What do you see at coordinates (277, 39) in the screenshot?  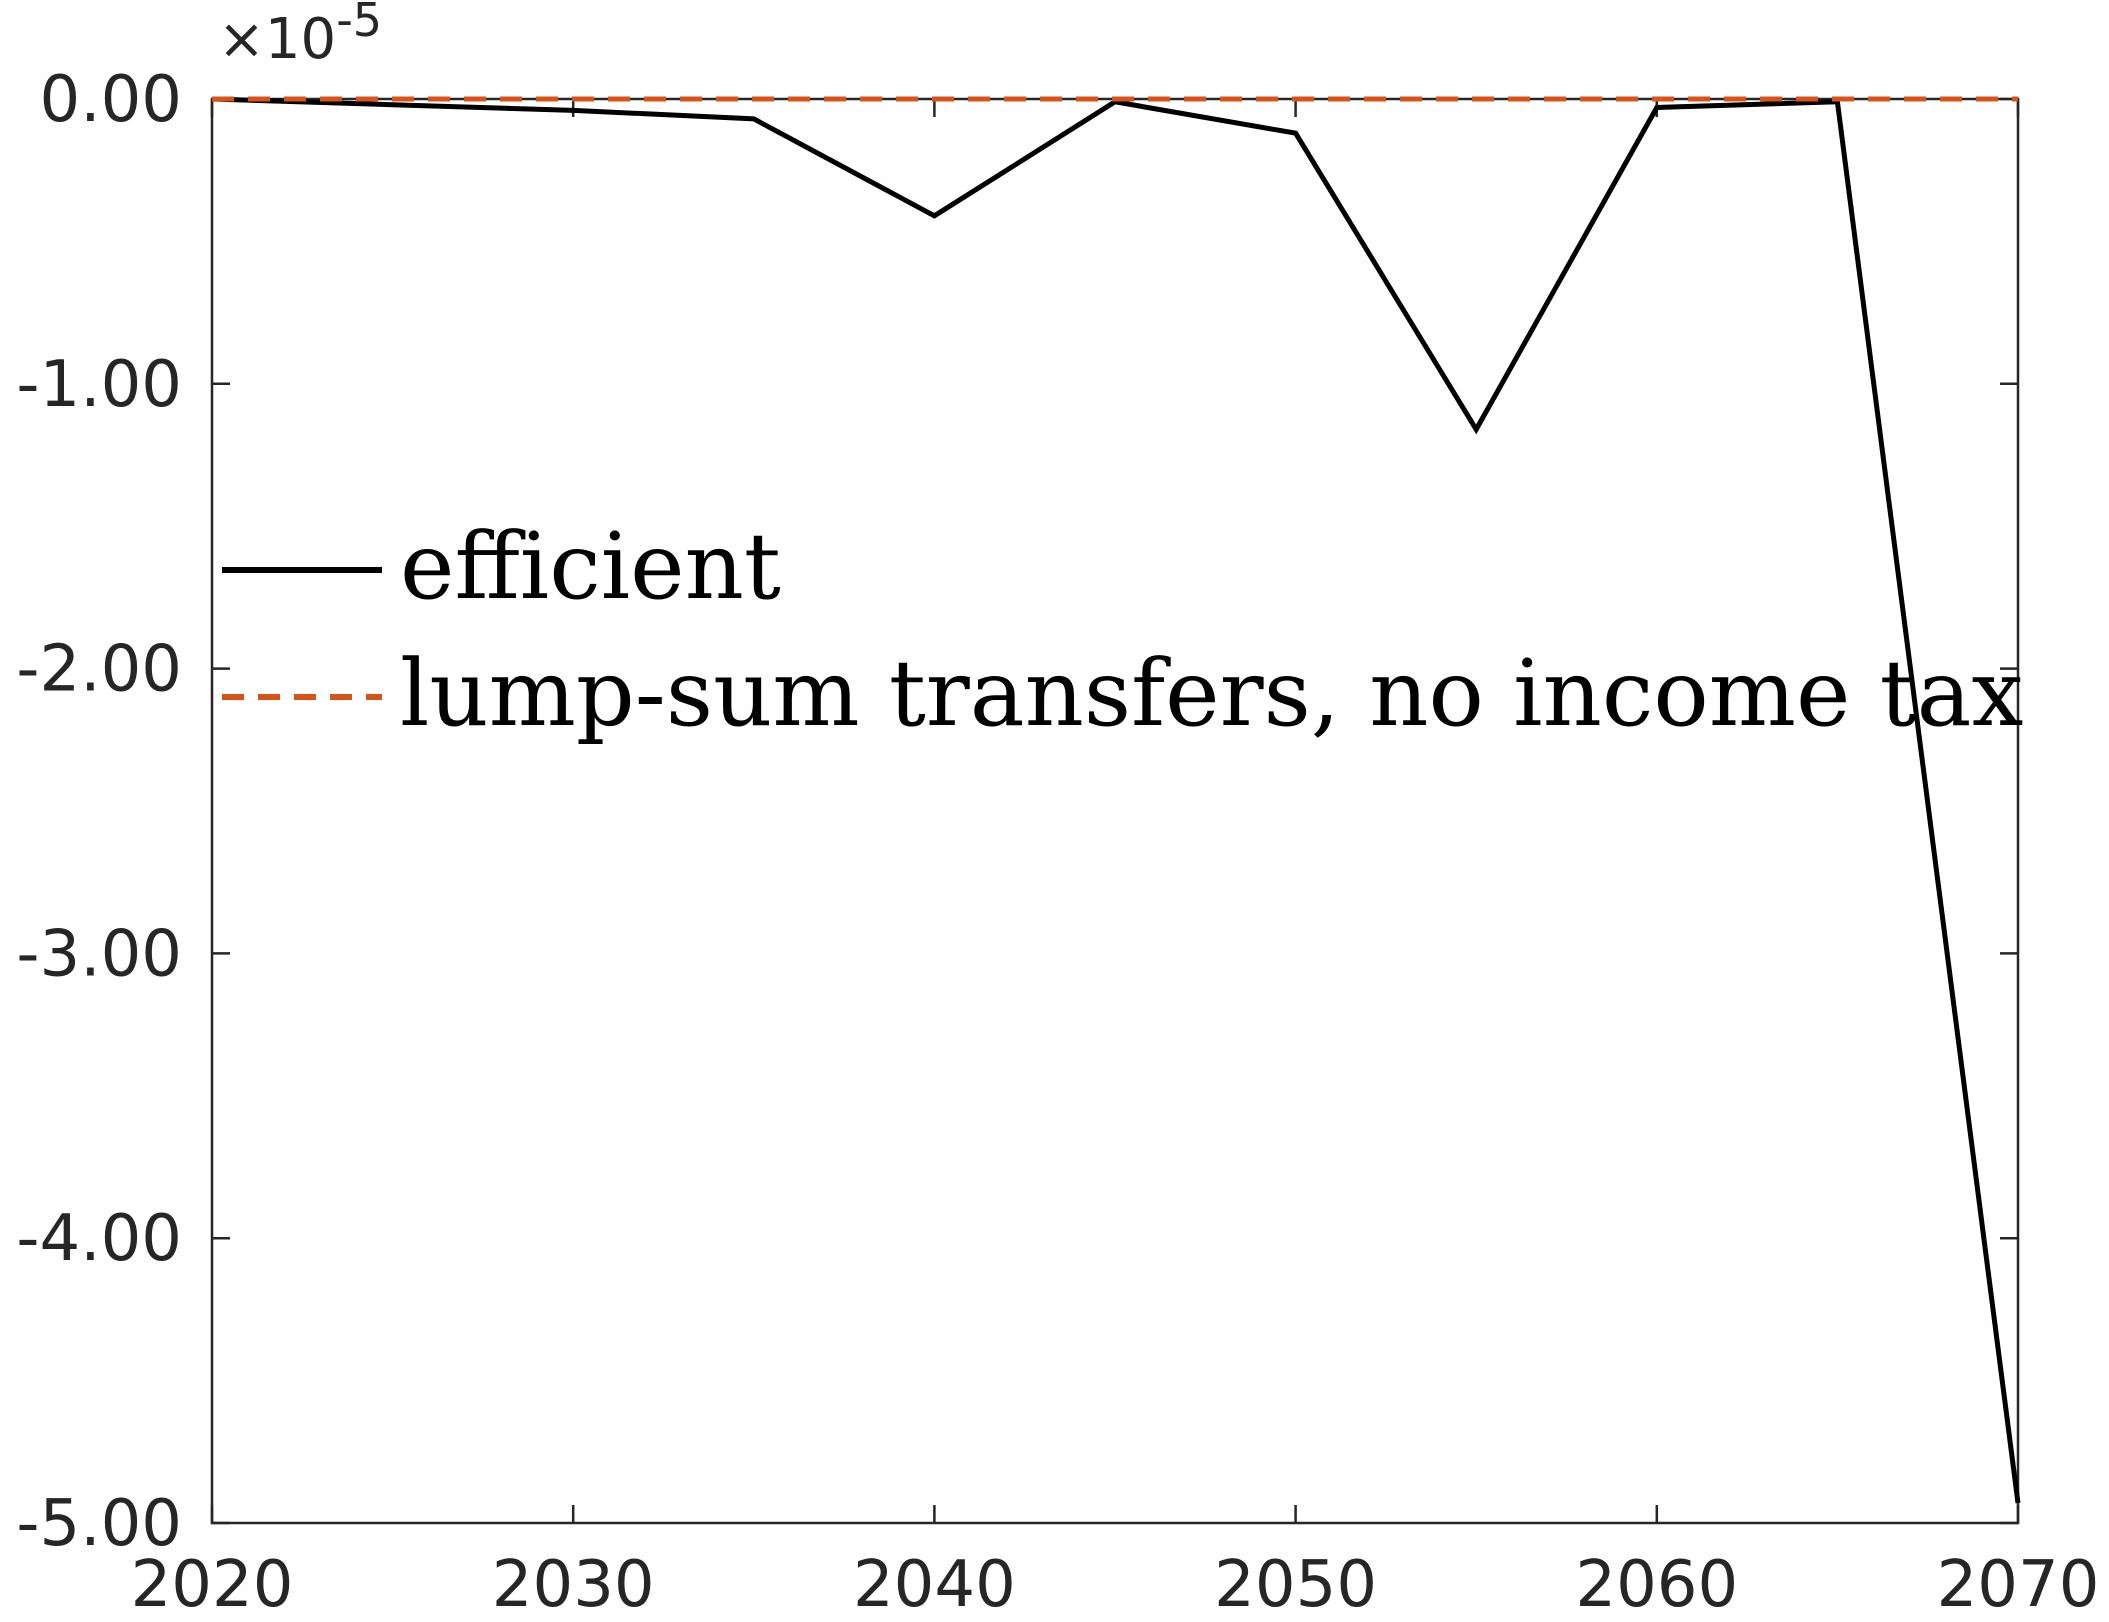 I see `y-exponent-base: ×10` at bounding box center [277, 39].